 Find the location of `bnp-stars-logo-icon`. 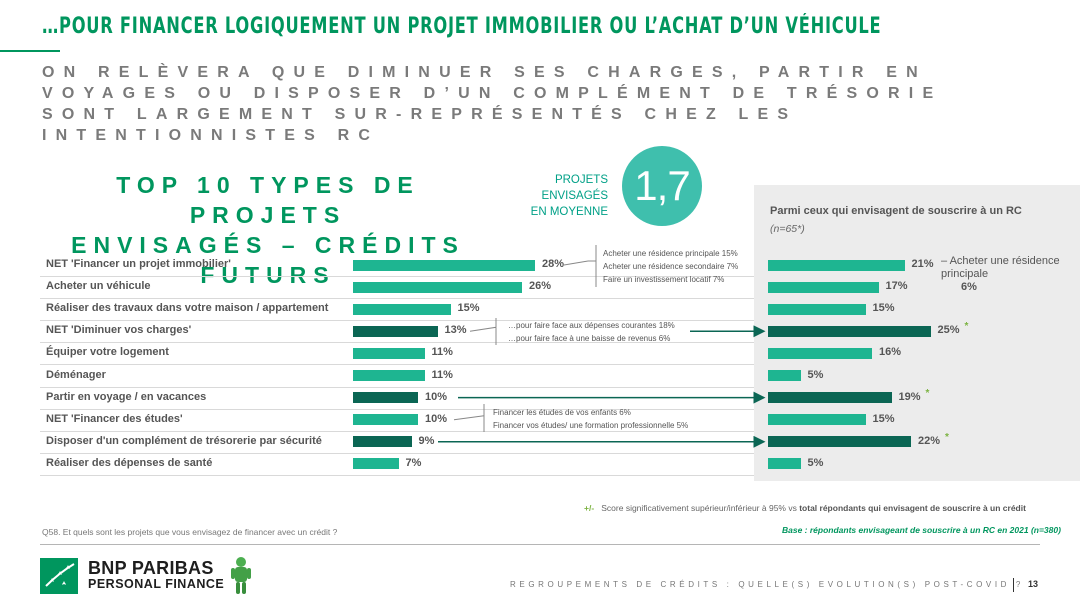

bnp-stars-logo-icon is located at coordinates (59, 576).